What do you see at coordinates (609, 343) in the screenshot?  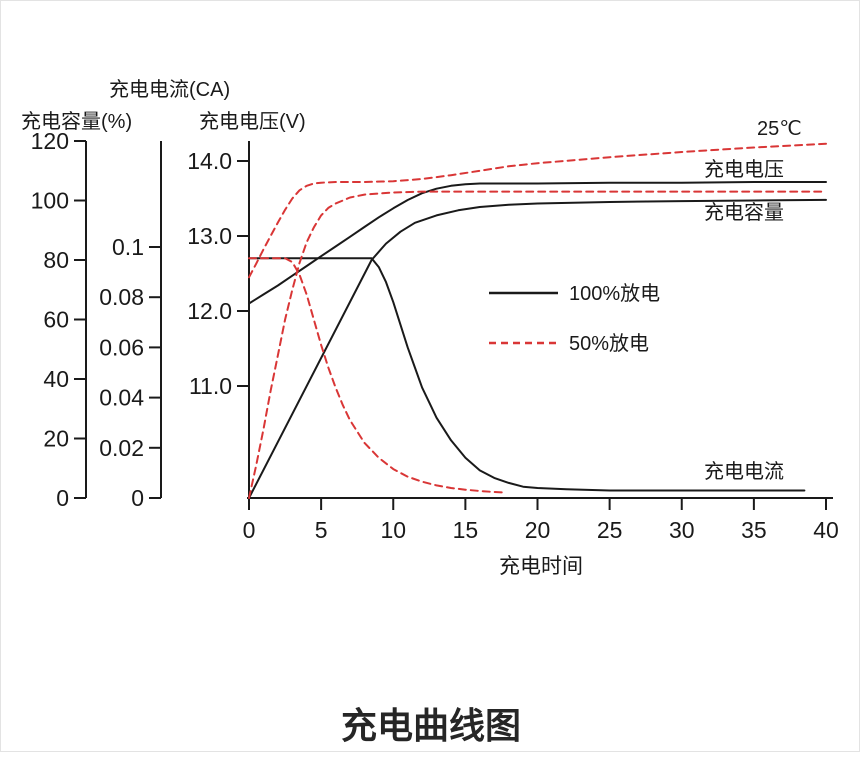 I see `legend-label-50: 50%放电` at bounding box center [609, 343].